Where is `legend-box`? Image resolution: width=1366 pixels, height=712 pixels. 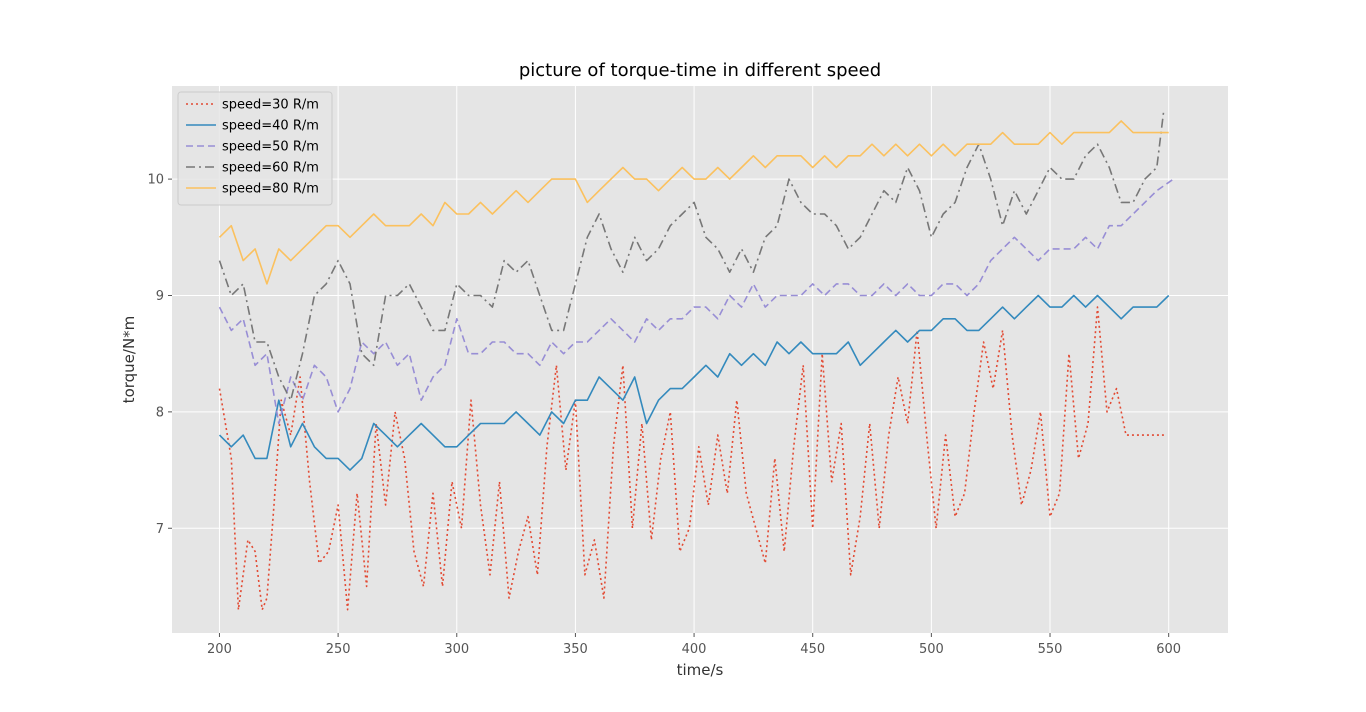
legend-box is located at coordinates (255, 148).